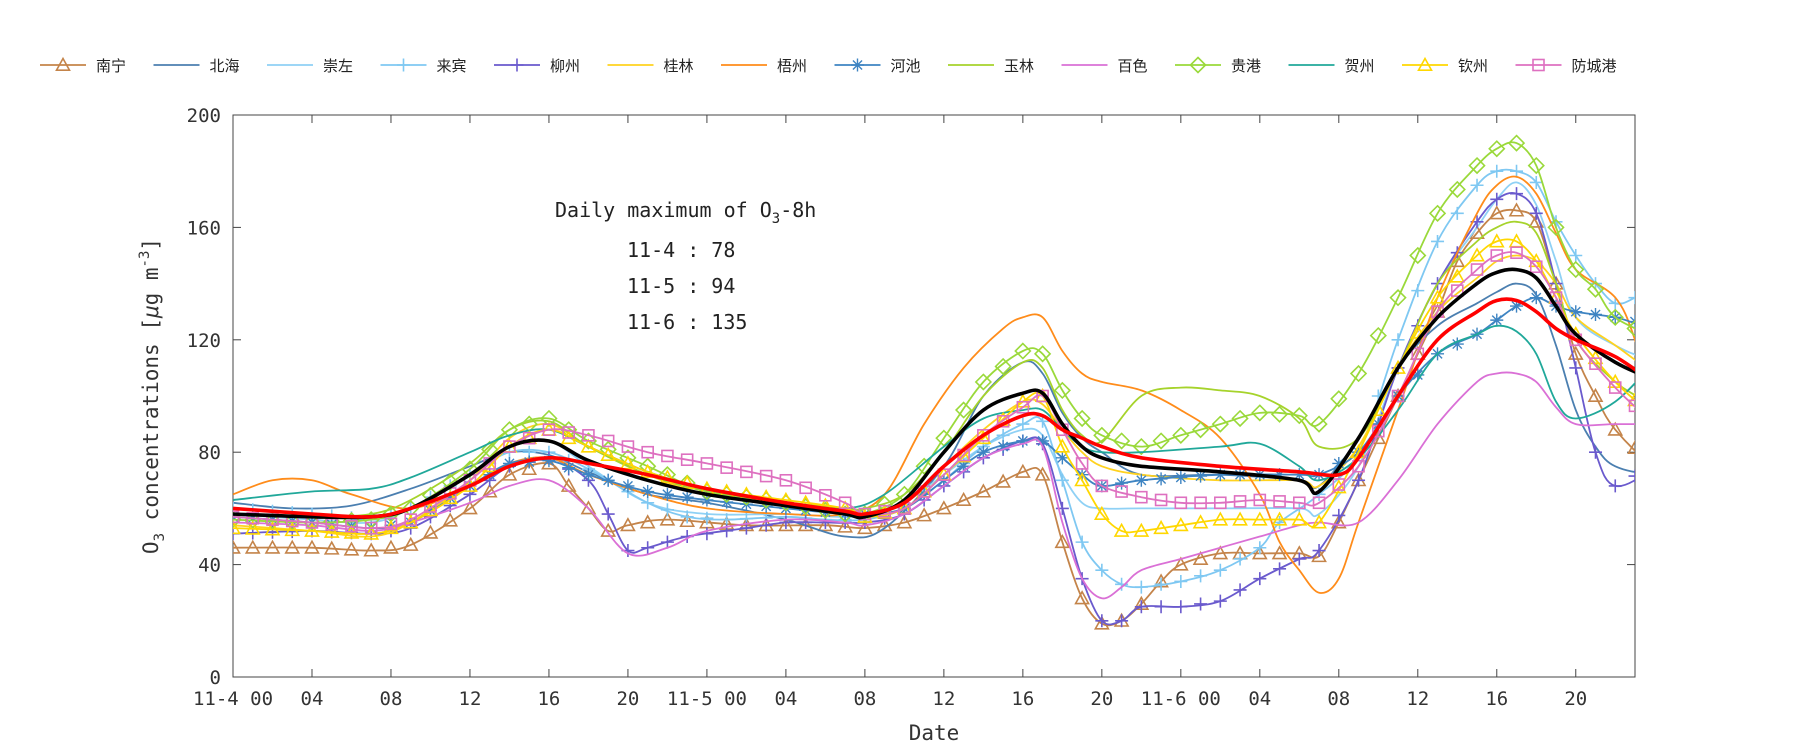 The height and width of the screenshot is (750, 1800). What do you see at coordinates (312, 699) in the screenshot?
I see `x-tick-label: 04` at bounding box center [312, 699].